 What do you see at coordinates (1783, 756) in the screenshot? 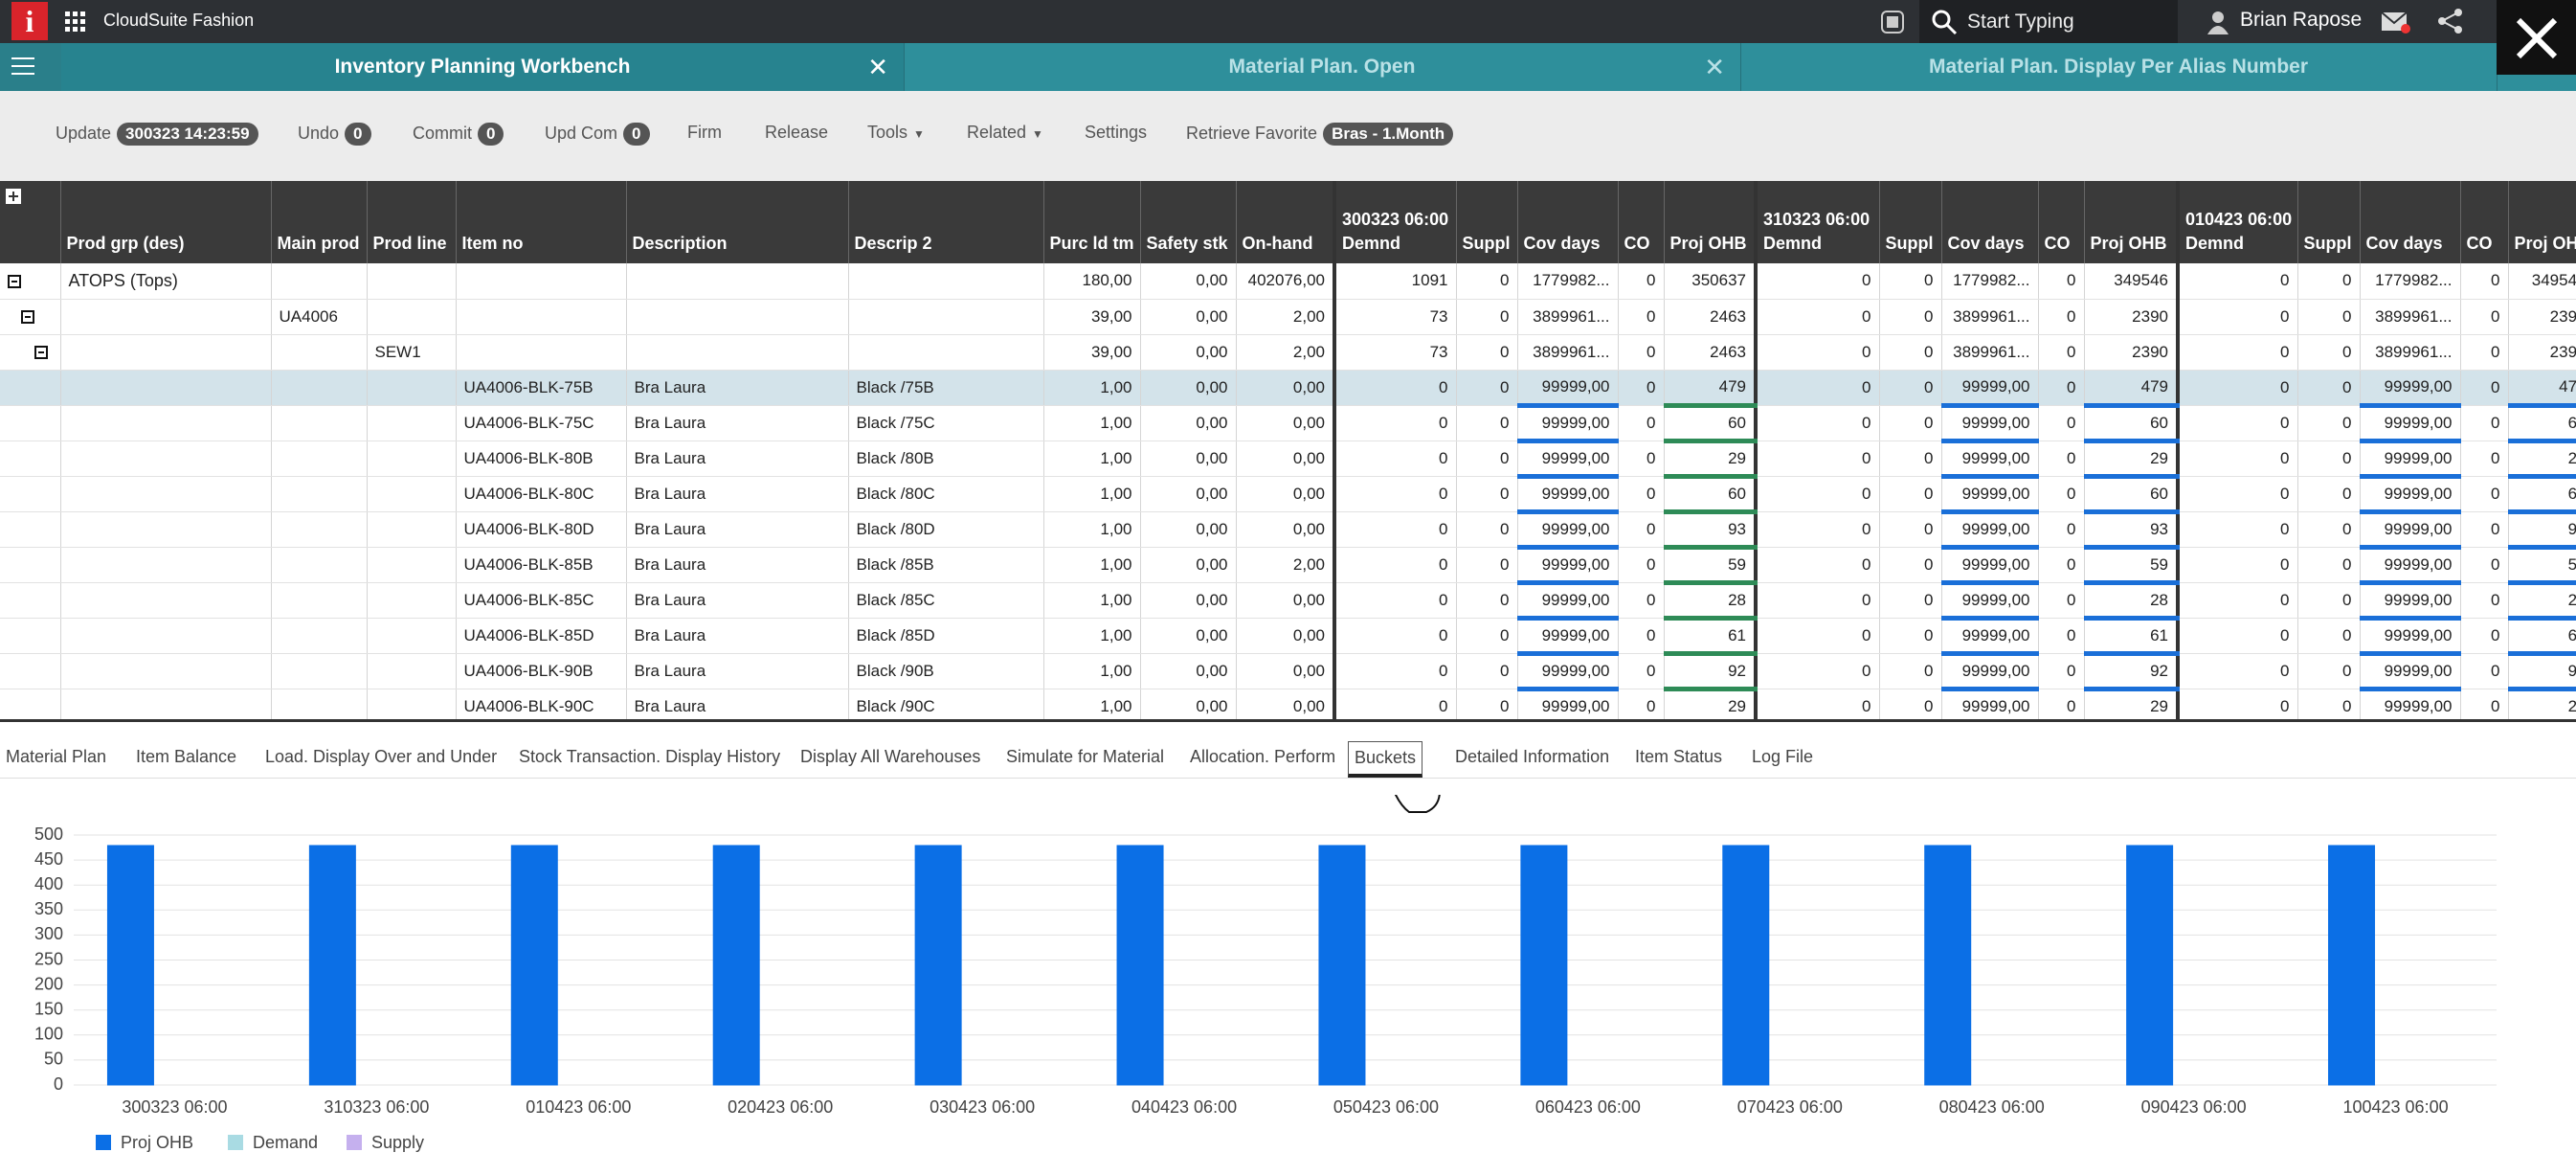
I see `detail-tab: Log File` at bounding box center [1783, 756].